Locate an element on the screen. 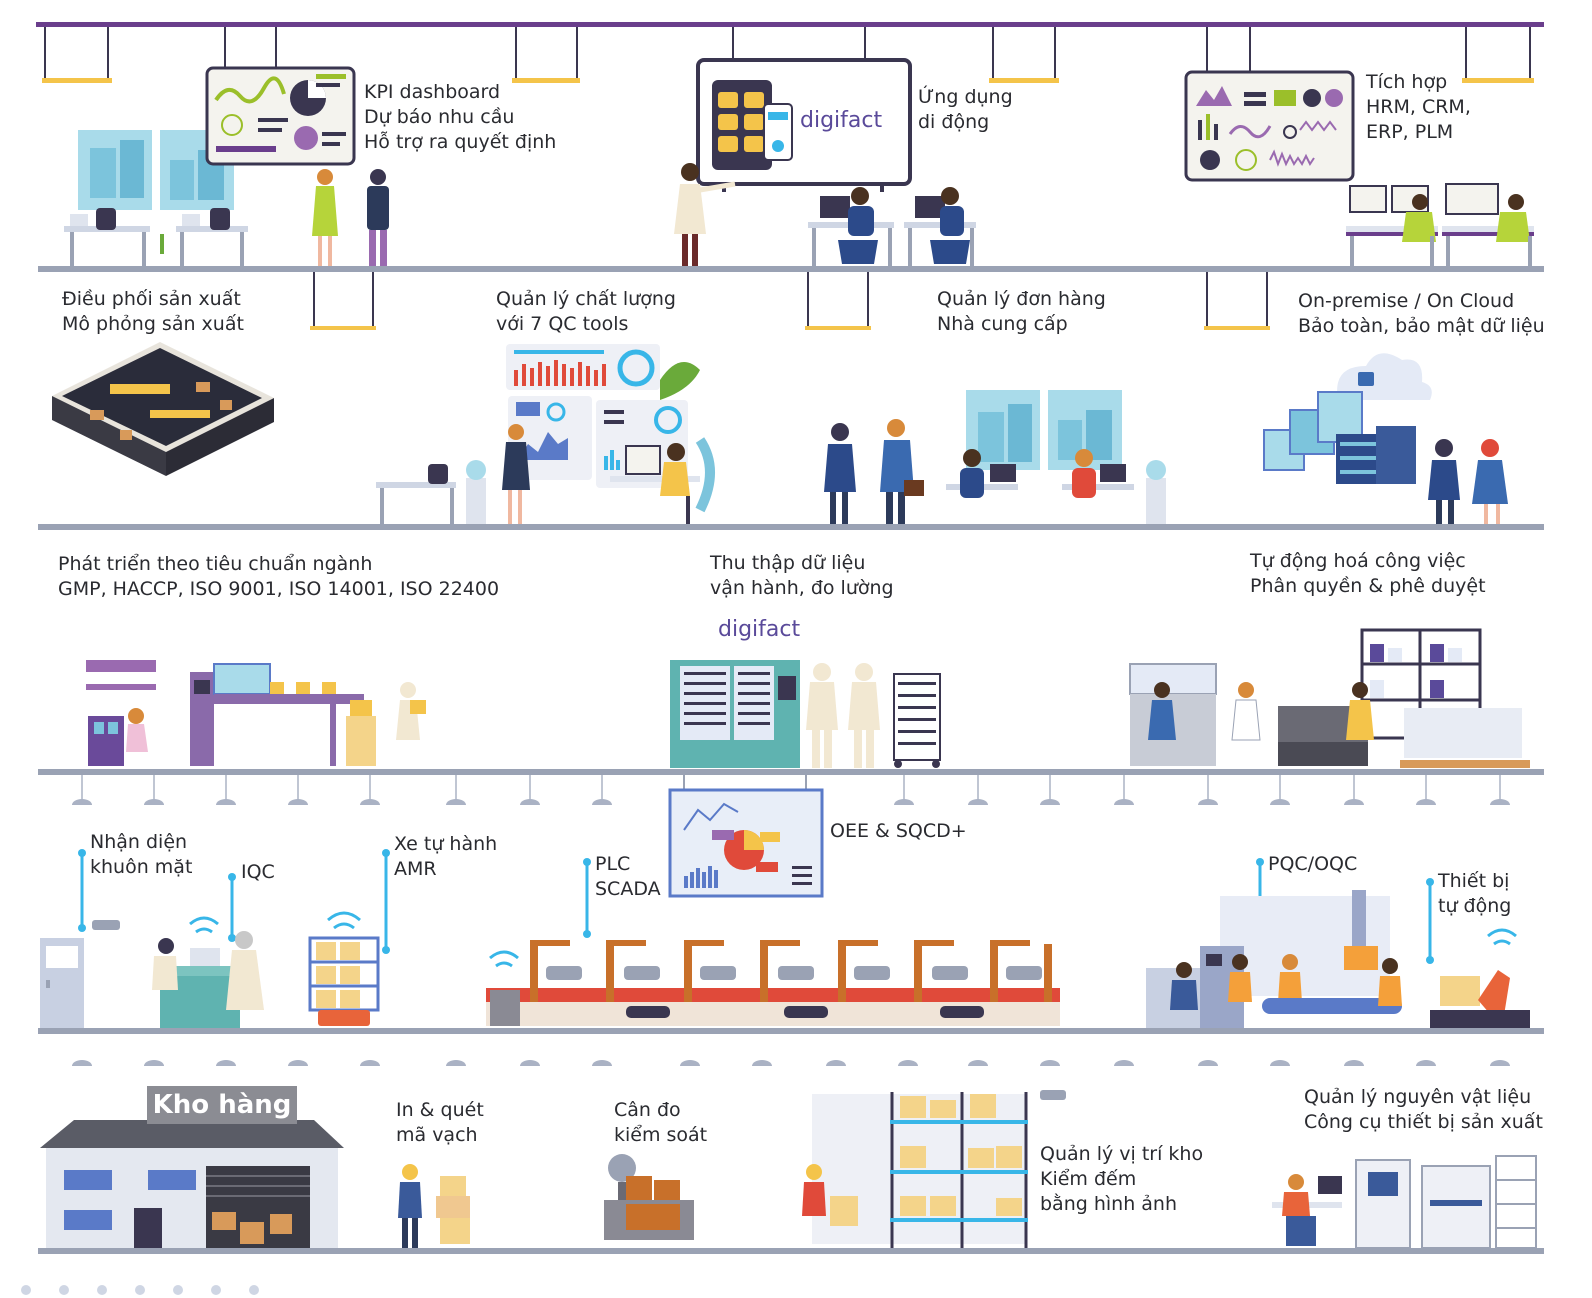  label-iqc: IQC is located at coordinates (258, 872).